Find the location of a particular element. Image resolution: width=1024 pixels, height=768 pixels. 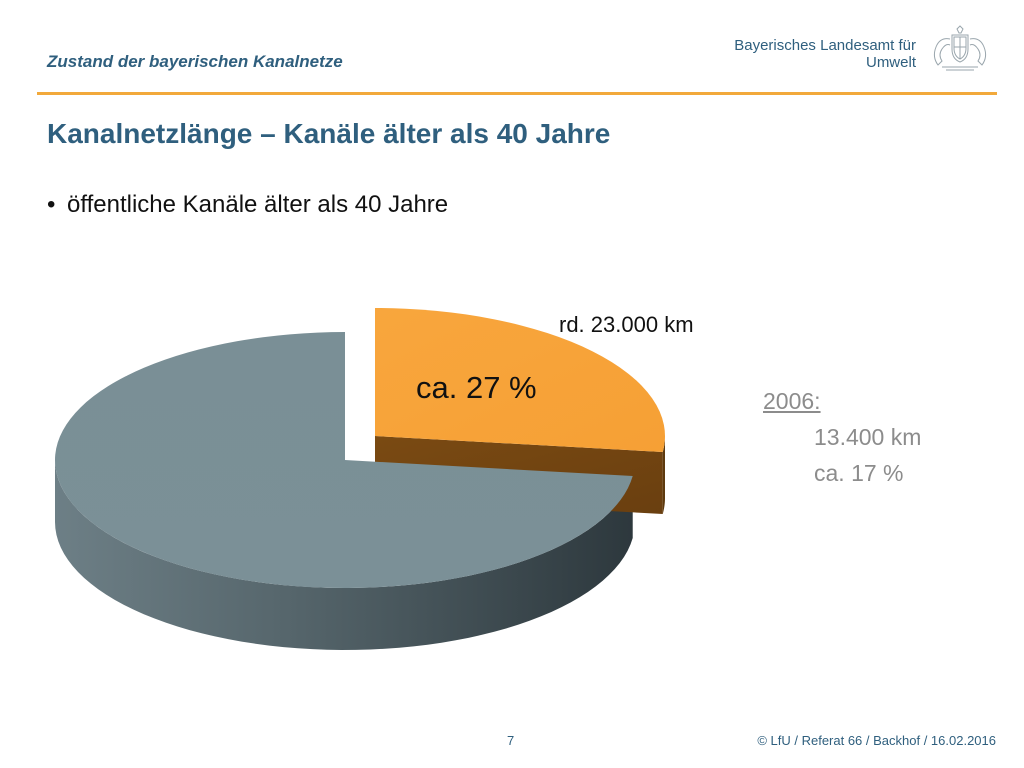

side-note-percent: ca. 17 % is located at coordinates (859, 473).